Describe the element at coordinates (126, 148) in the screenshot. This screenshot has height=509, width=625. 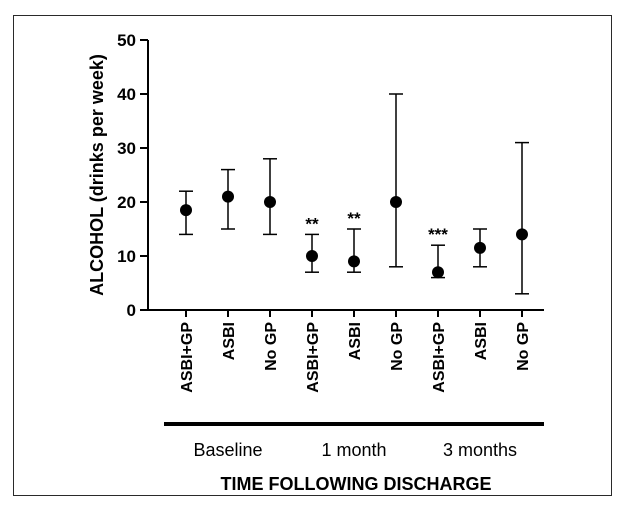
I see `y-tick-label: 30` at that location.